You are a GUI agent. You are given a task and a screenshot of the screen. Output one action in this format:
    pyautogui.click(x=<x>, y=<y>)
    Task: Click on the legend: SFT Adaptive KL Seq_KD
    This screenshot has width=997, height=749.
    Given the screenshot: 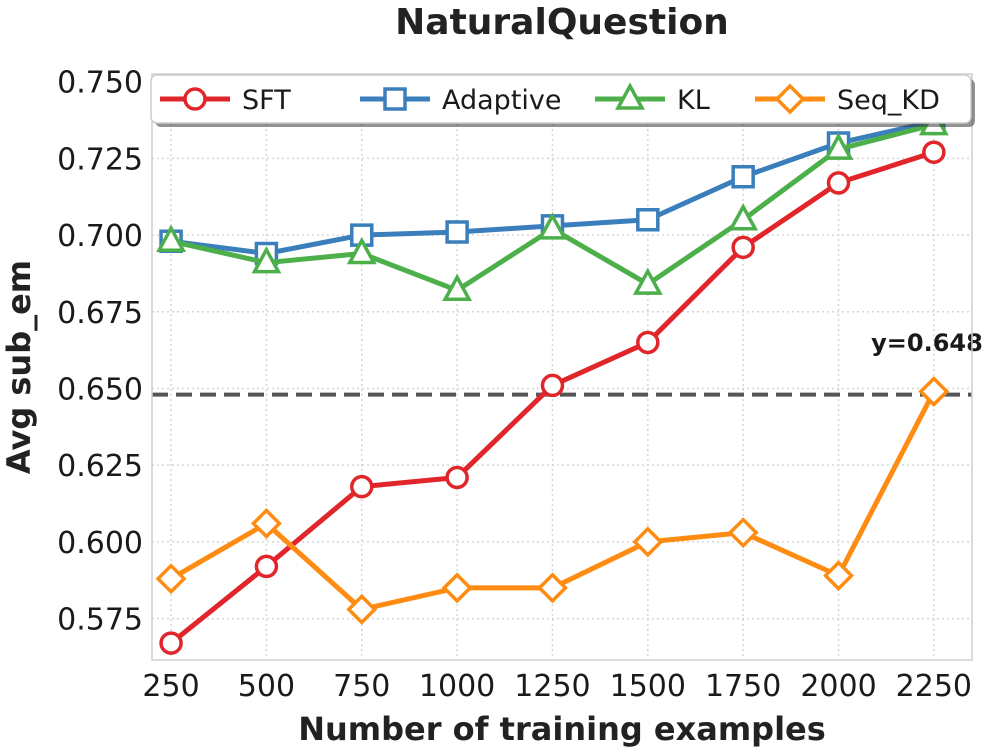 What is the action you would take?
    pyautogui.click(x=562, y=100)
    